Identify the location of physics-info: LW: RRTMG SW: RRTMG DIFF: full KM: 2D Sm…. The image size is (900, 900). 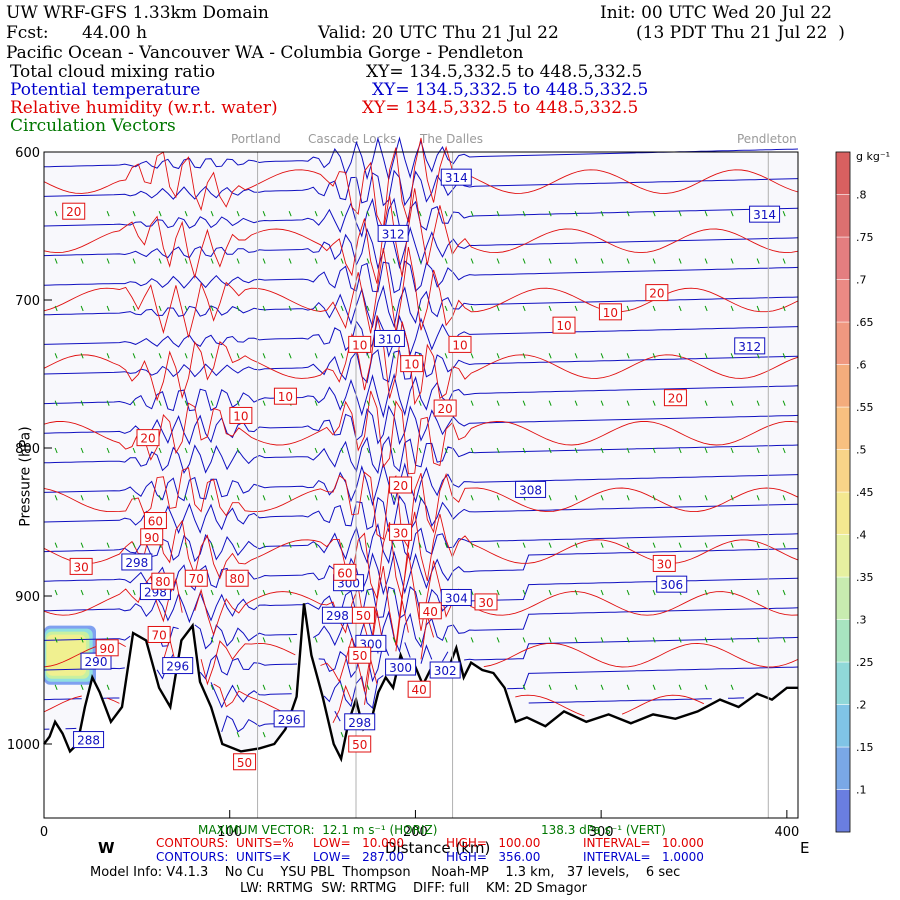
(413, 888).